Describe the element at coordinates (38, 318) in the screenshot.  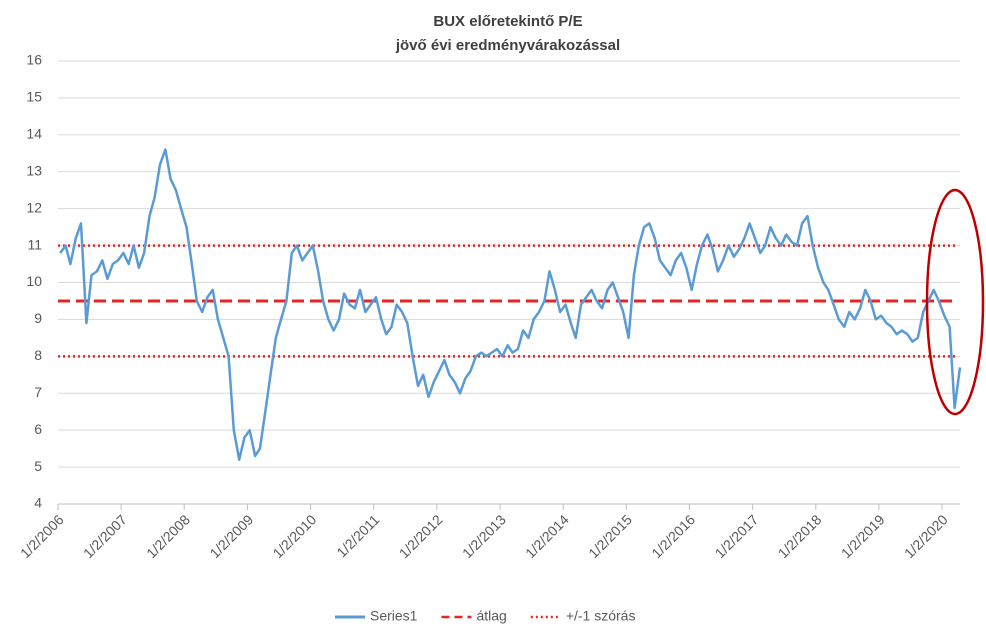
I see `y-tick-label: 9` at that location.